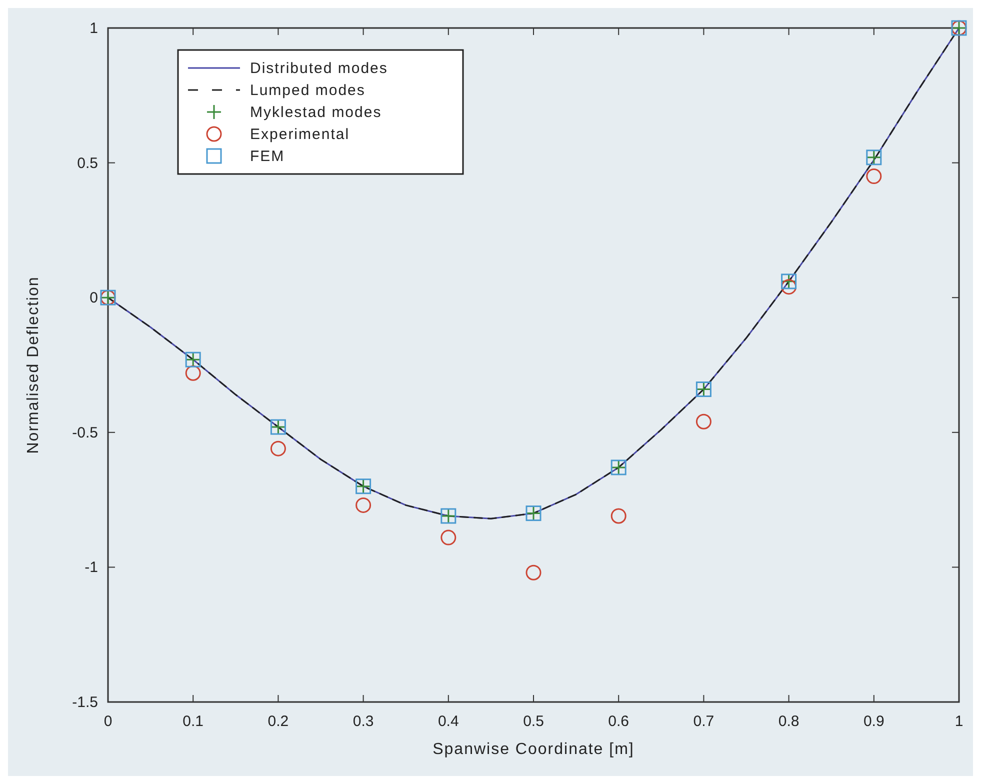 The width and height of the screenshot is (981, 784). Describe the element at coordinates (619, 721) in the screenshot. I see `x-tick-label: 0.6` at that location.